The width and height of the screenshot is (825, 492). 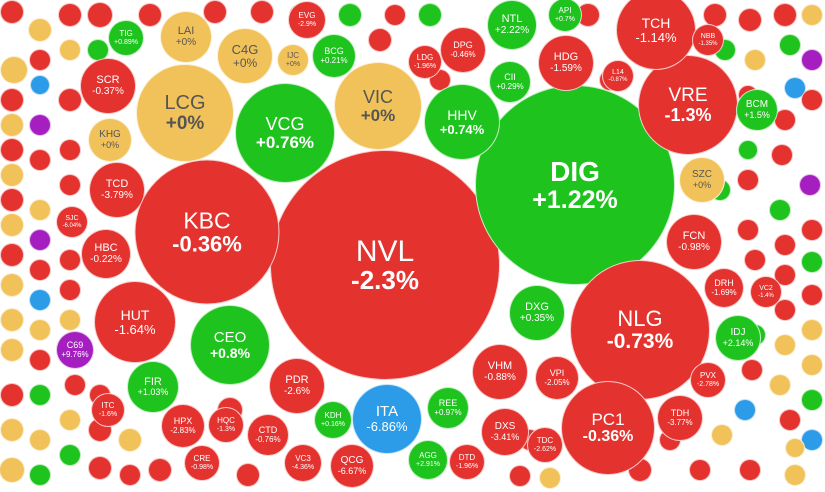 I want to click on stock-cell-vpi: VPI -2.05%, so click(x=557, y=378).